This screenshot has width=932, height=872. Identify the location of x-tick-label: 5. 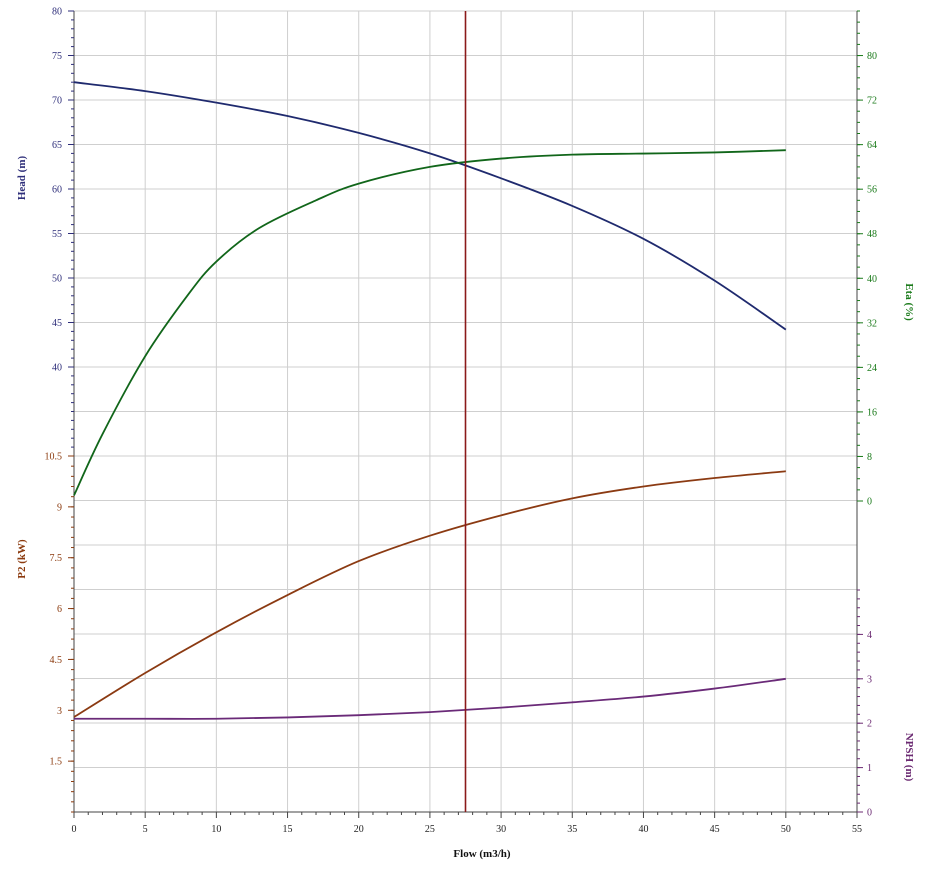
(145, 829).